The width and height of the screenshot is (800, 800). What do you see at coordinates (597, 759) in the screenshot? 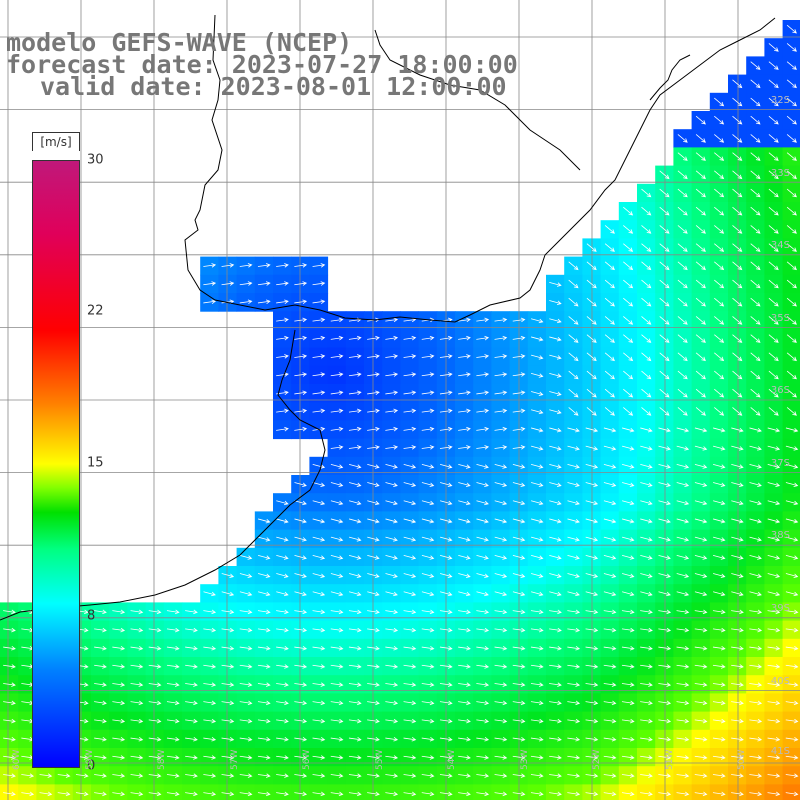
I see `lon-label: 52W` at bounding box center [597, 759].